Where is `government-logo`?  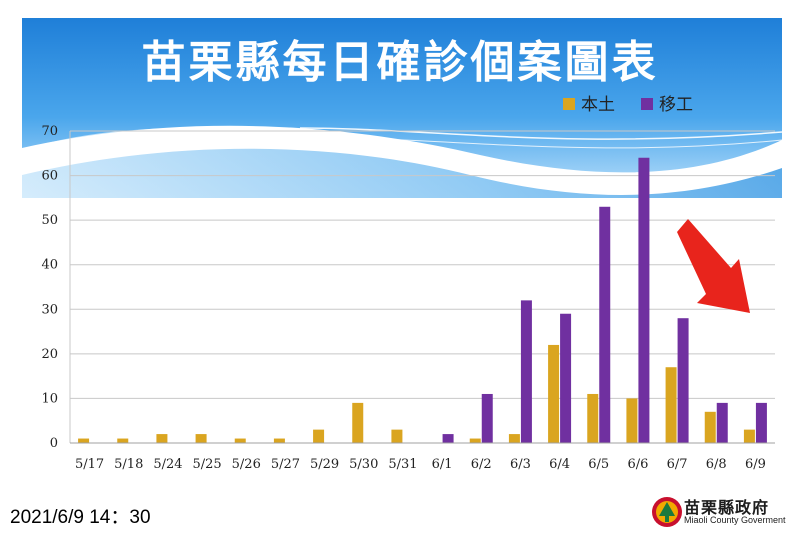
government-logo is located at coordinates (667, 512).